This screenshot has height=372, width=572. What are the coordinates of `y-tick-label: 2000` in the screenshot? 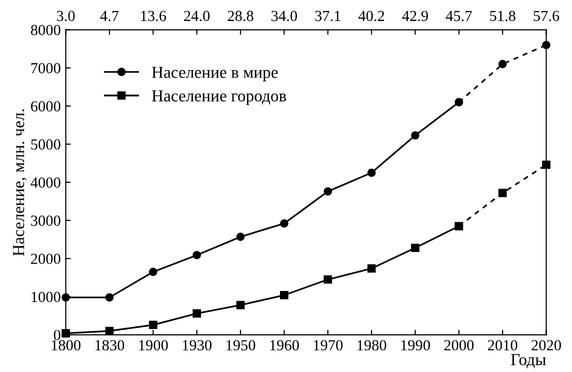 It's located at (45, 259).